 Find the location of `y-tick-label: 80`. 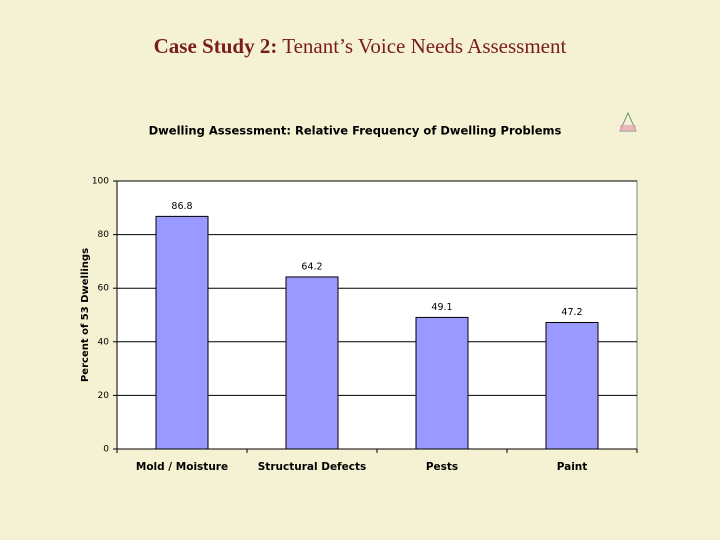

y-tick-label: 80 is located at coordinates (104, 235).